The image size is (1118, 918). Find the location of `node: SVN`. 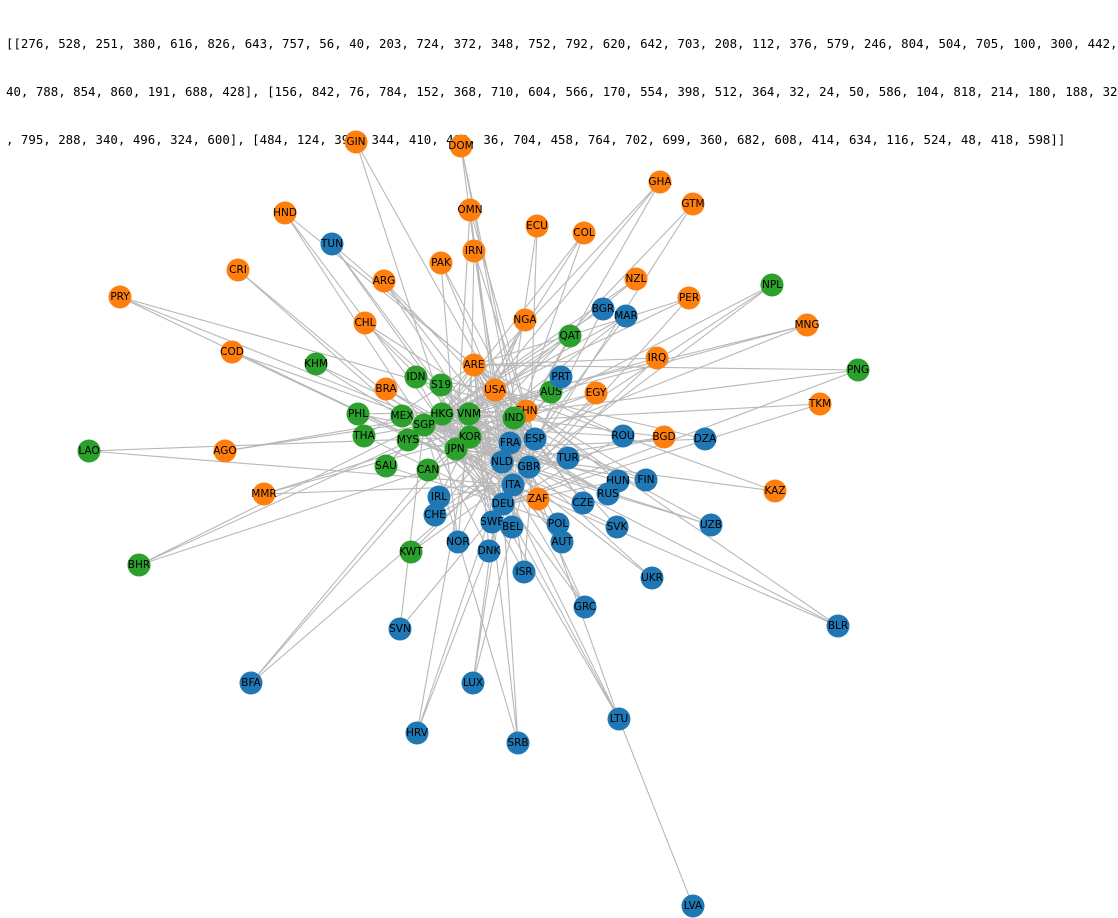

node: SVN is located at coordinates (400, 629).